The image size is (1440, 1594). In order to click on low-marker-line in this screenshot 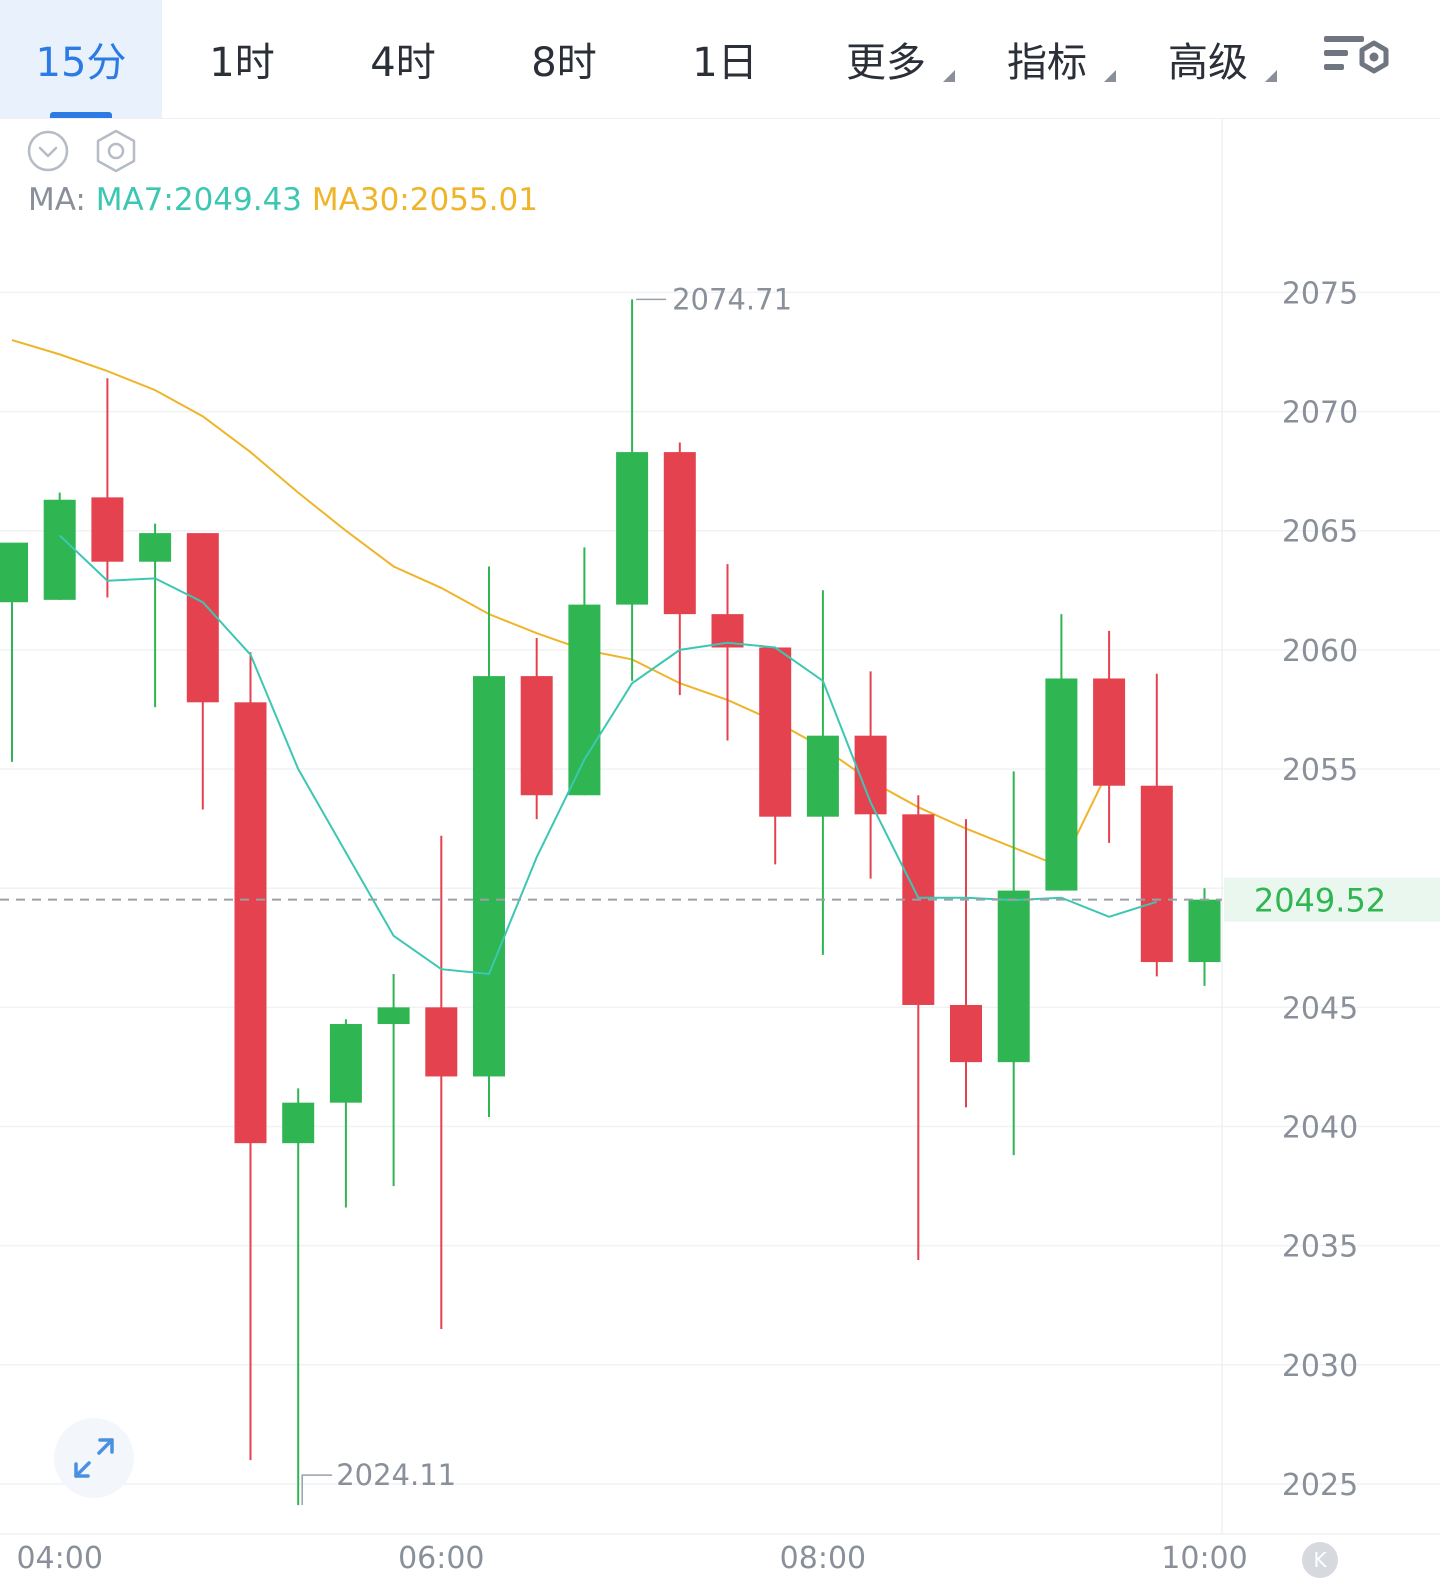, I will do `click(317, 1490)`.